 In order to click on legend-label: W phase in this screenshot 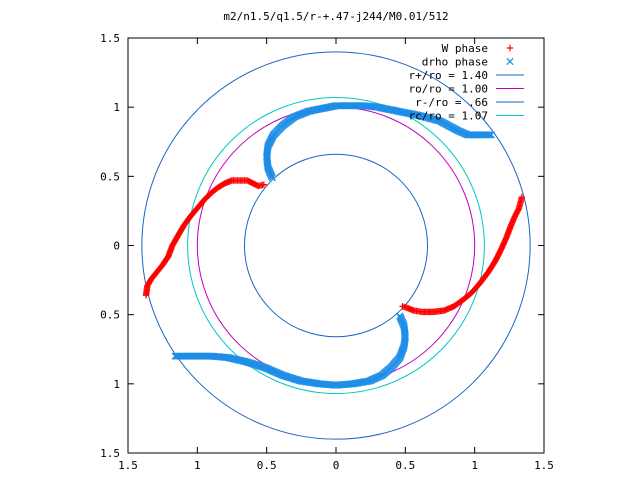, I will do `click(465, 48)`.